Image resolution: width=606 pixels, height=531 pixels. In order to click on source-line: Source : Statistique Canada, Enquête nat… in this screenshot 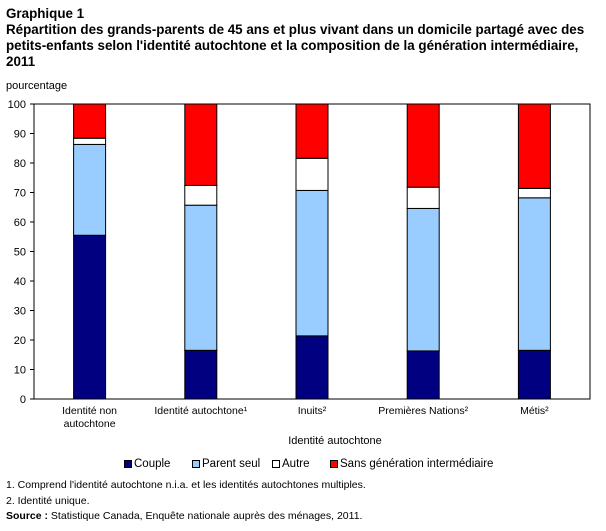, I will do `click(186, 517)`.